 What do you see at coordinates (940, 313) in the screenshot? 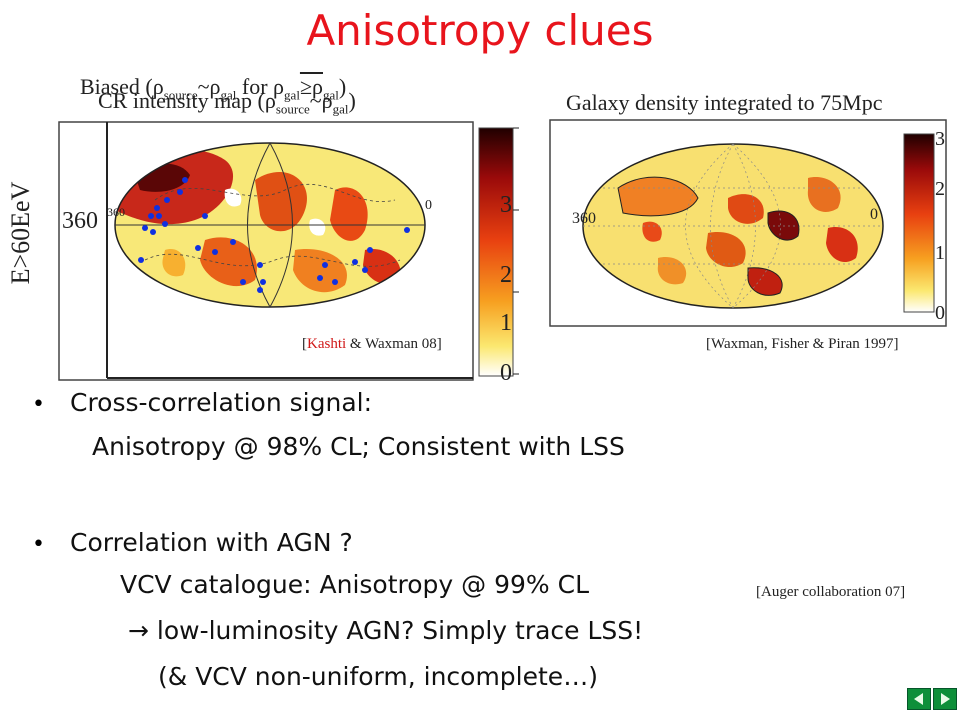
I see `right-colorbar-tick-0: 0` at bounding box center [940, 313].